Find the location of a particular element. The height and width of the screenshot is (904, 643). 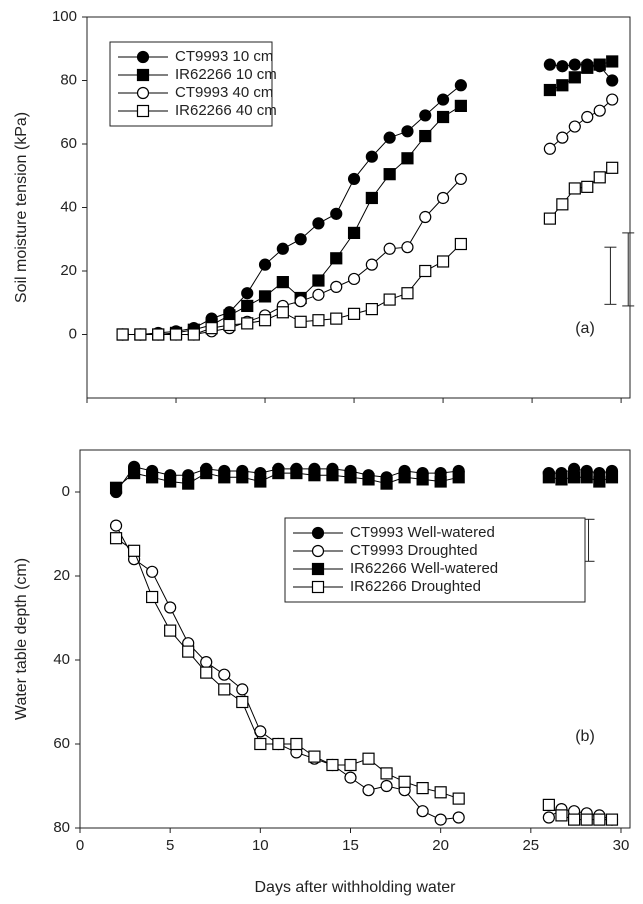

x-tick-label: 0 is located at coordinates (80, 845).